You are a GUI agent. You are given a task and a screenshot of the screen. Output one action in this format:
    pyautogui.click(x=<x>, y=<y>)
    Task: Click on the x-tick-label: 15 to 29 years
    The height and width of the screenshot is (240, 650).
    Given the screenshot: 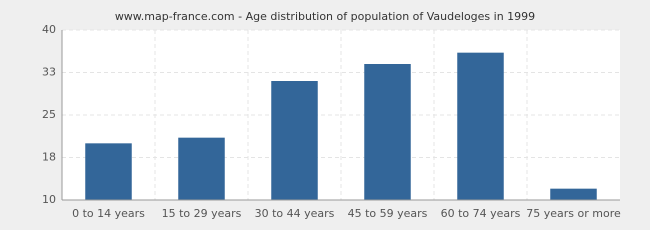 What is the action you would take?
    pyautogui.click(x=202, y=213)
    